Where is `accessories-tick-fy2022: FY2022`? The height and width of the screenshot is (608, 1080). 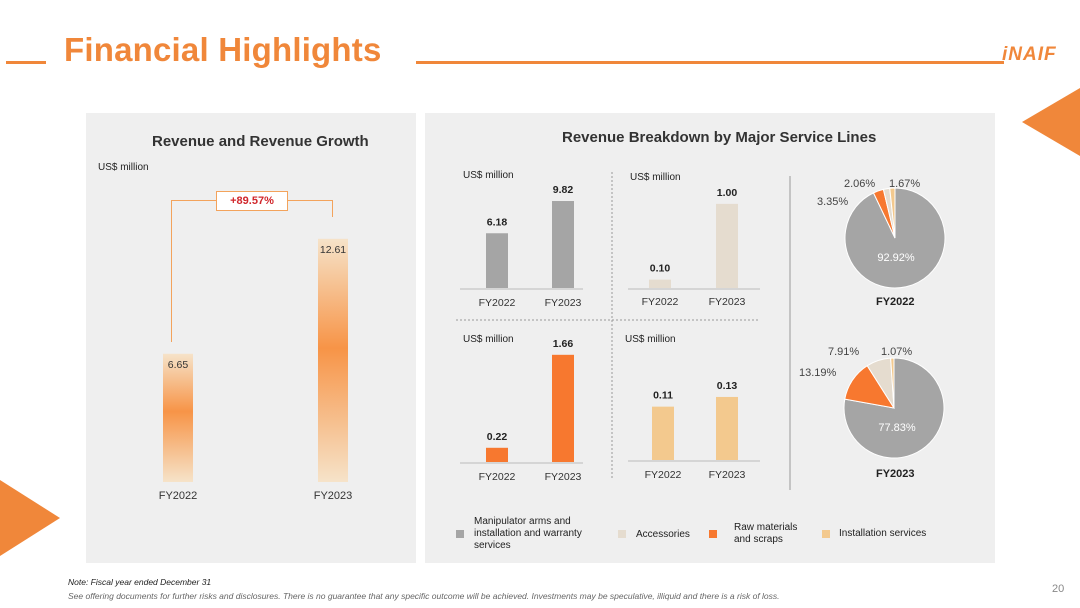
accessories-tick-fy2022: FY2022 is located at coordinates (660, 302).